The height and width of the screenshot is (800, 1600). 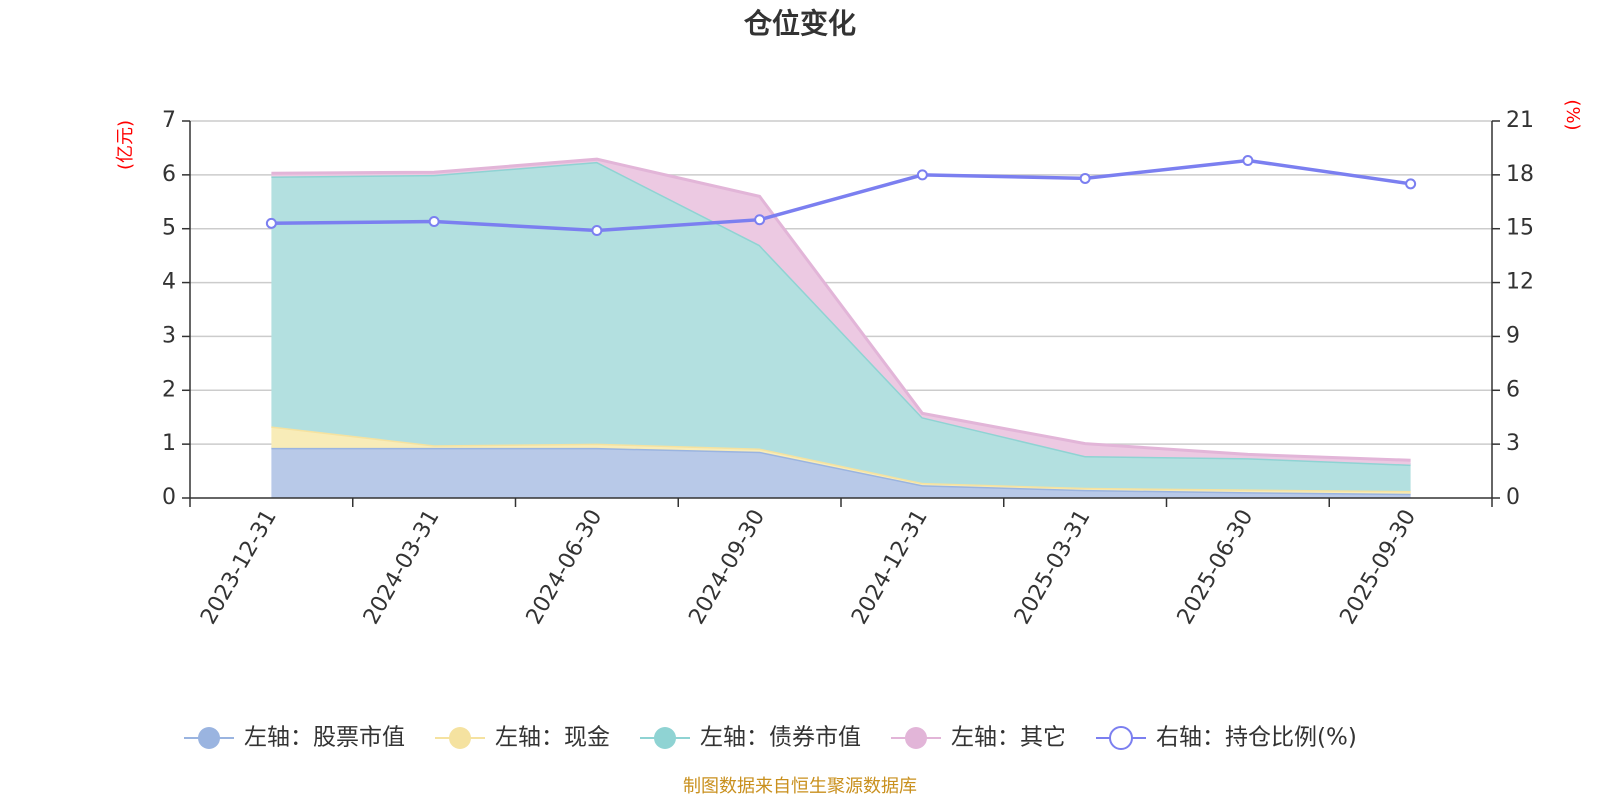 What do you see at coordinates (169, 120) in the screenshot?
I see `left-tick-label: 7` at bounding box center [169, 120].